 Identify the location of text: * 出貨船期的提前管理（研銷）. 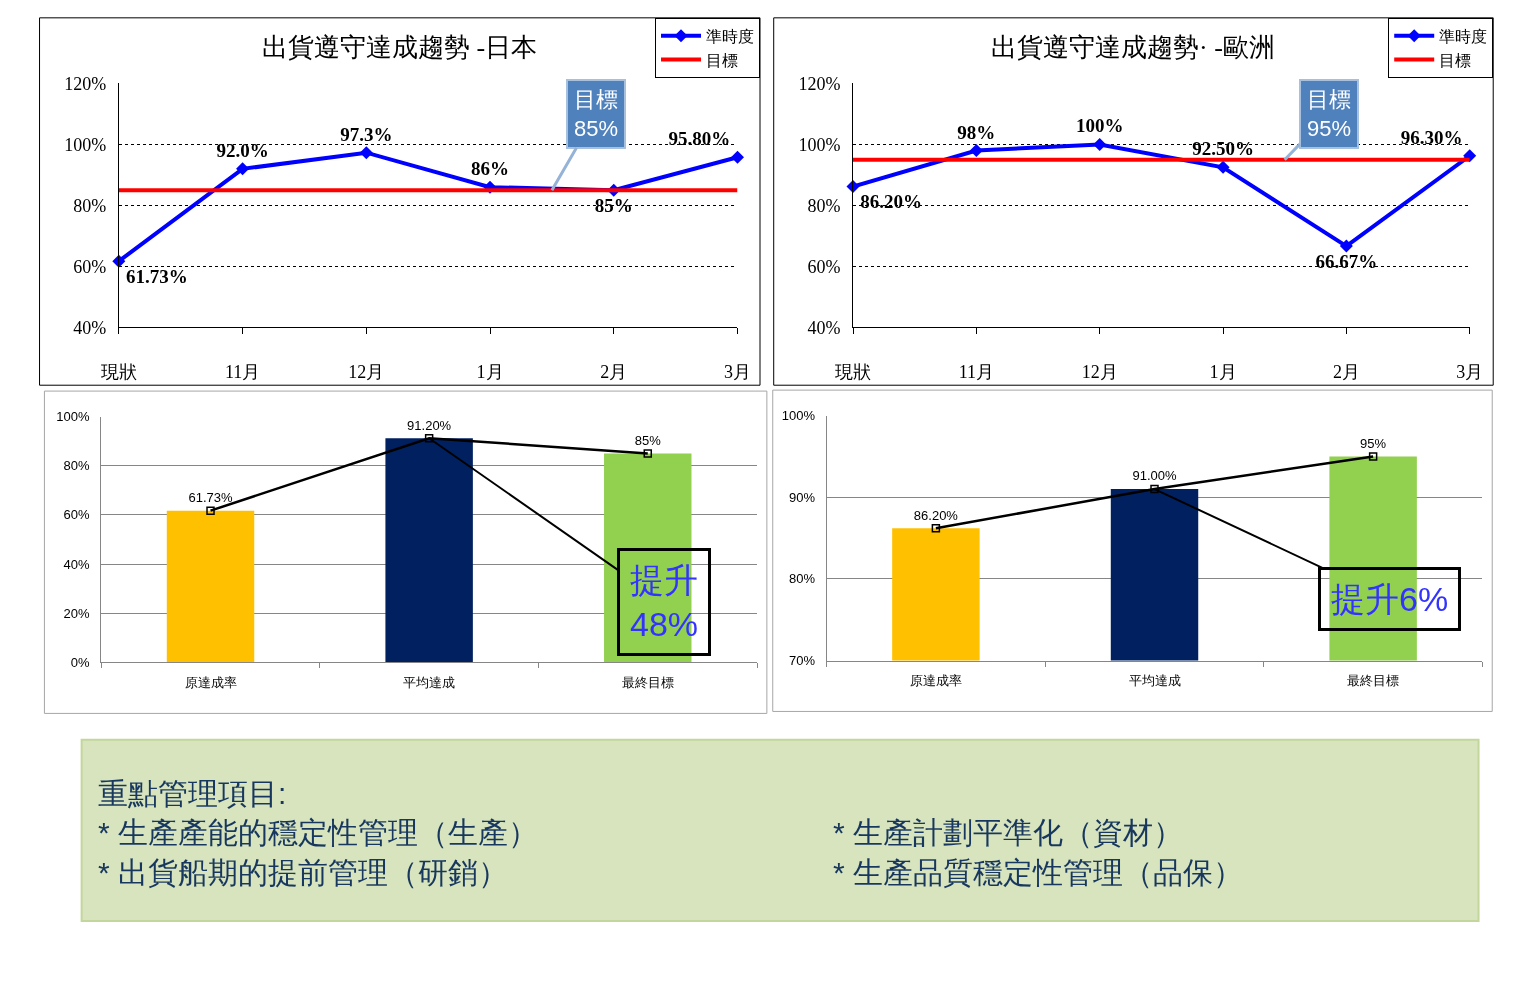
(303, 872).